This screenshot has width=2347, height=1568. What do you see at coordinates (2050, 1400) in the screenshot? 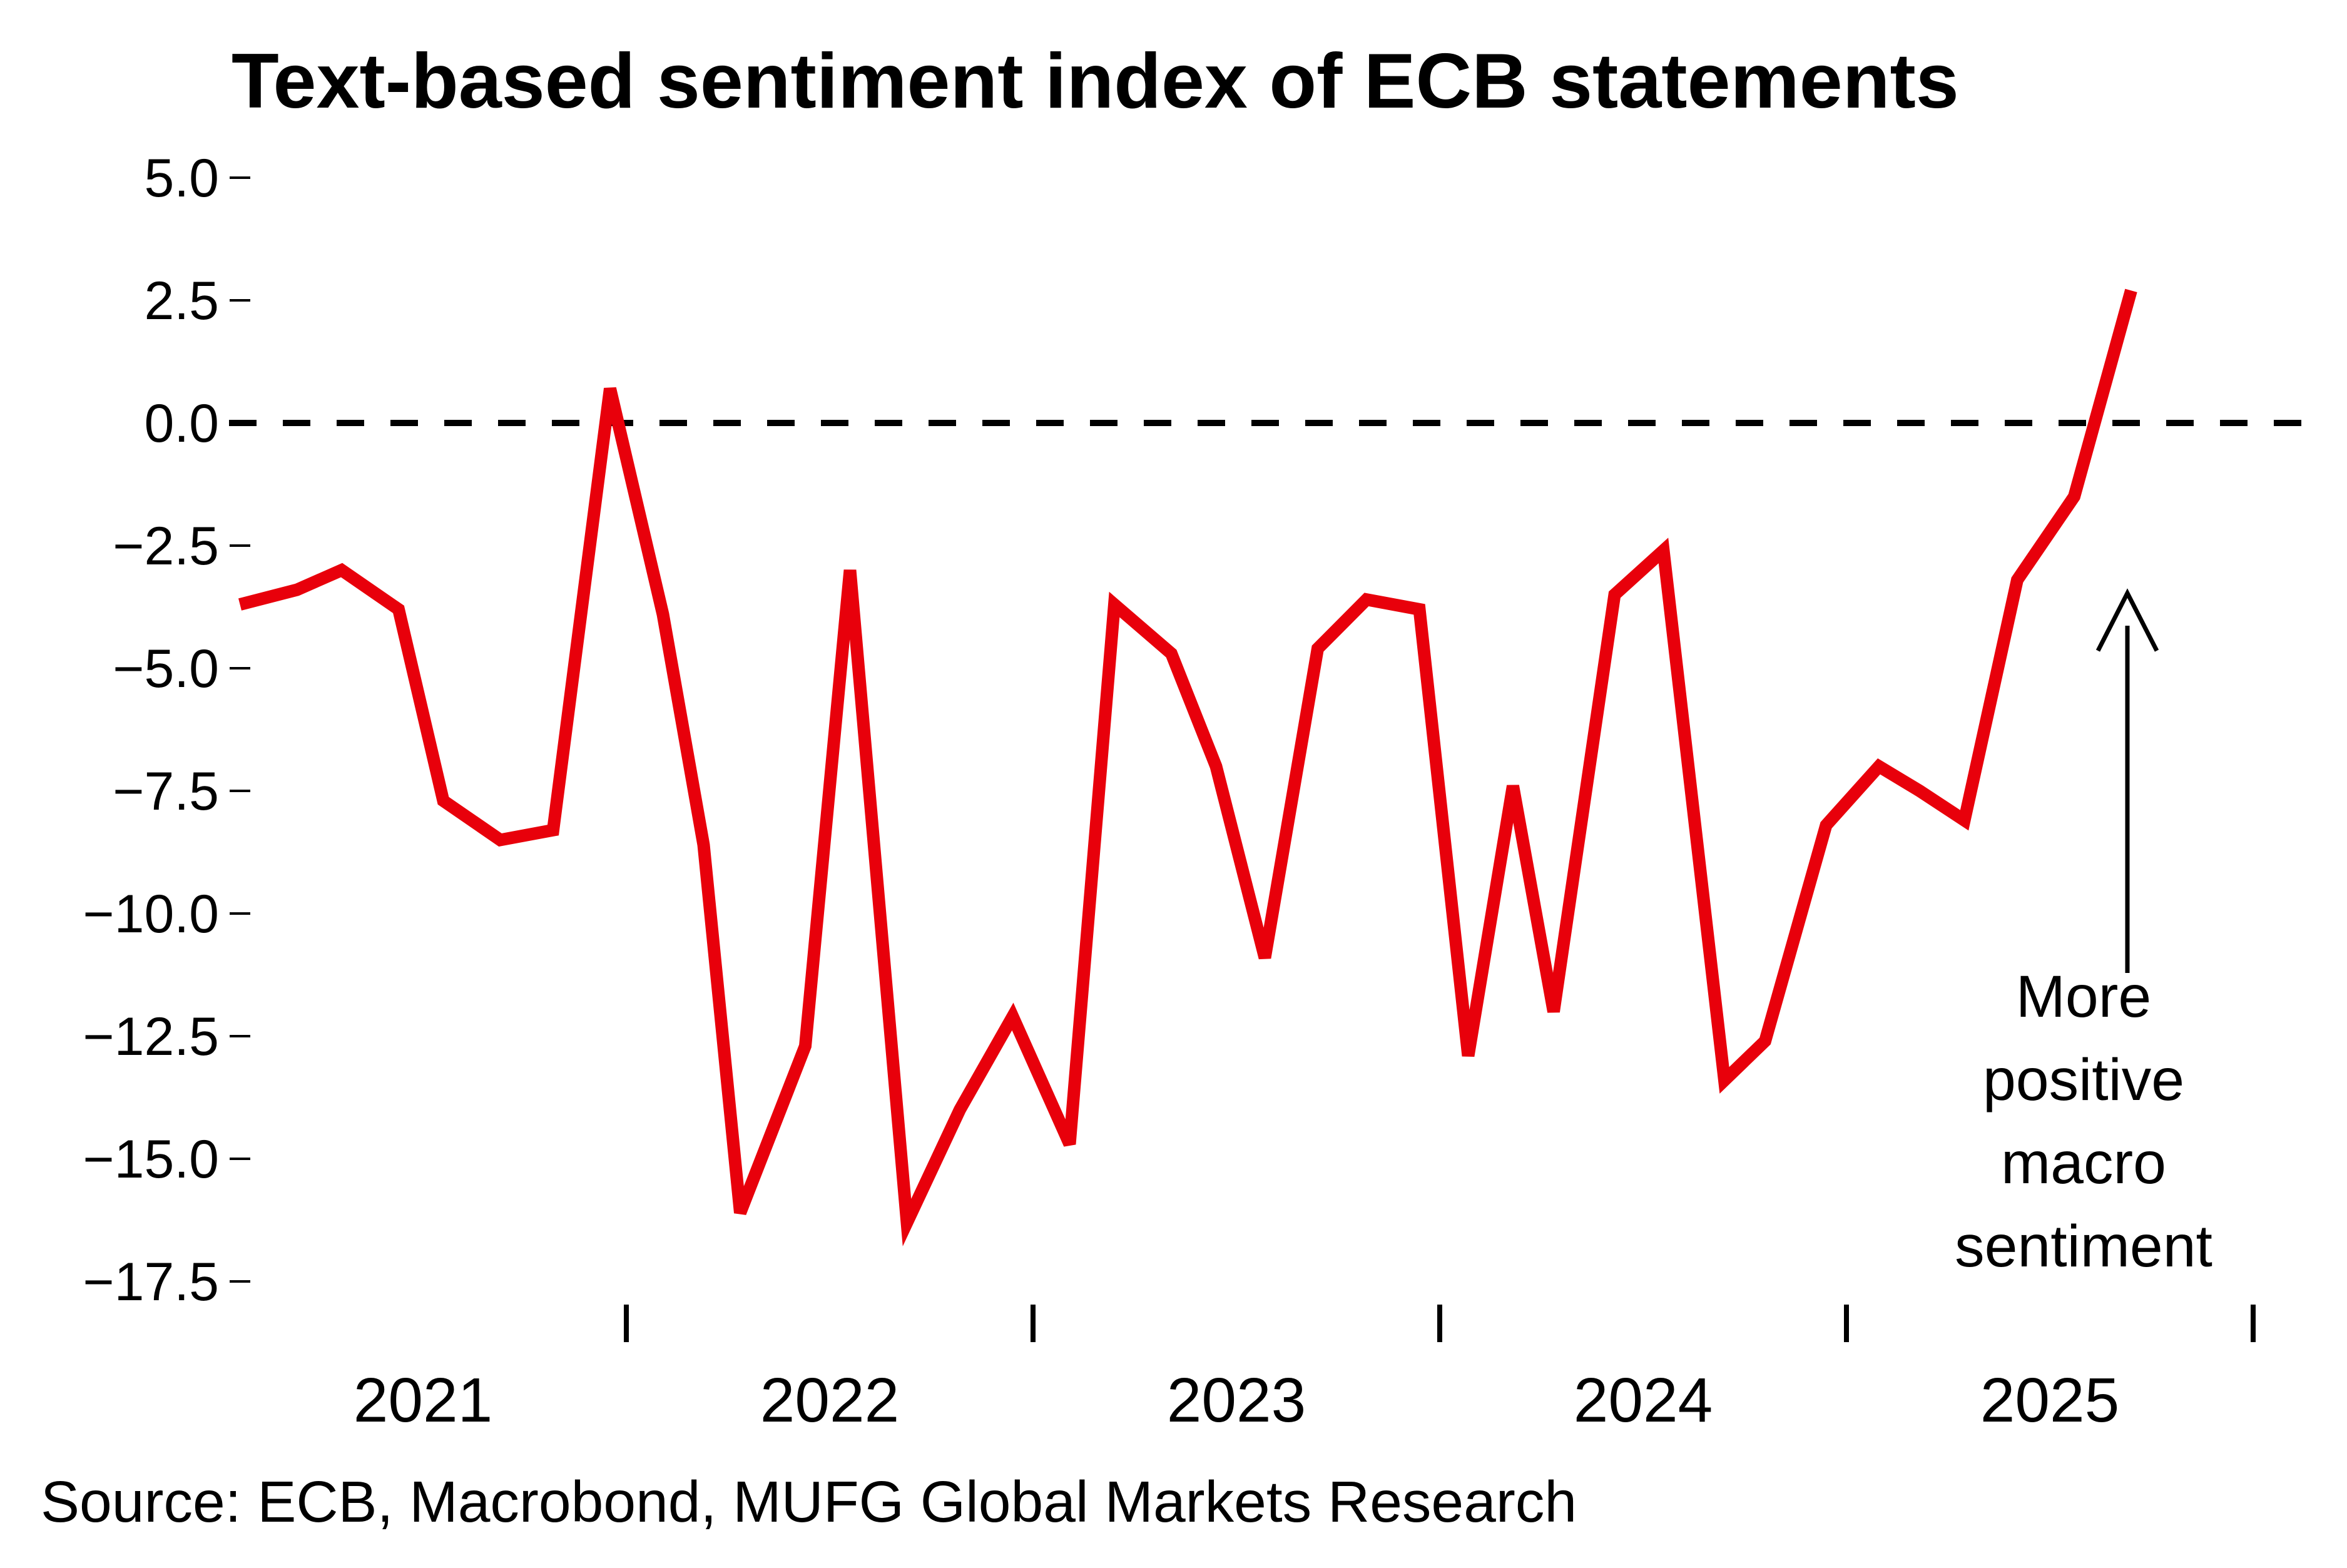
I see `x-tick-label: 2025` at bounding box center [2050, 1400].